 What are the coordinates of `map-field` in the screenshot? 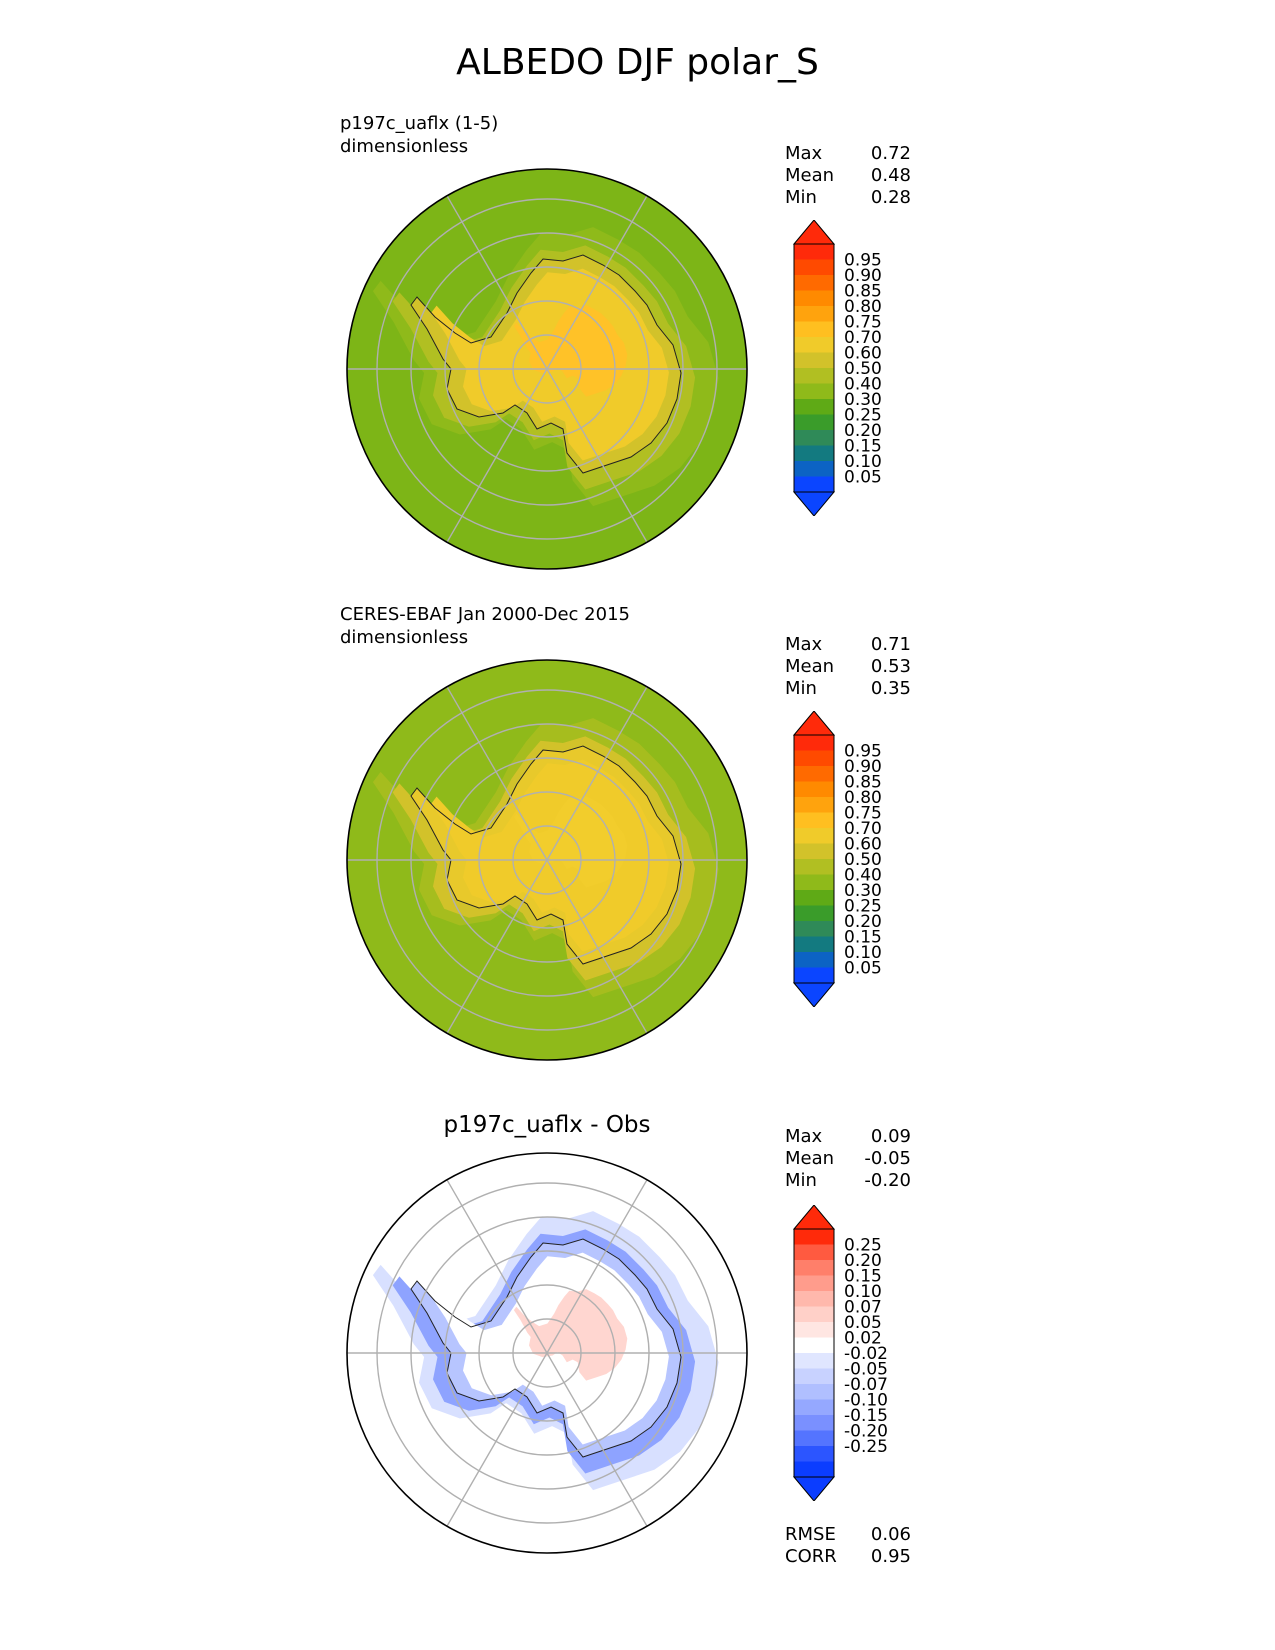 It's located at (547, 369).